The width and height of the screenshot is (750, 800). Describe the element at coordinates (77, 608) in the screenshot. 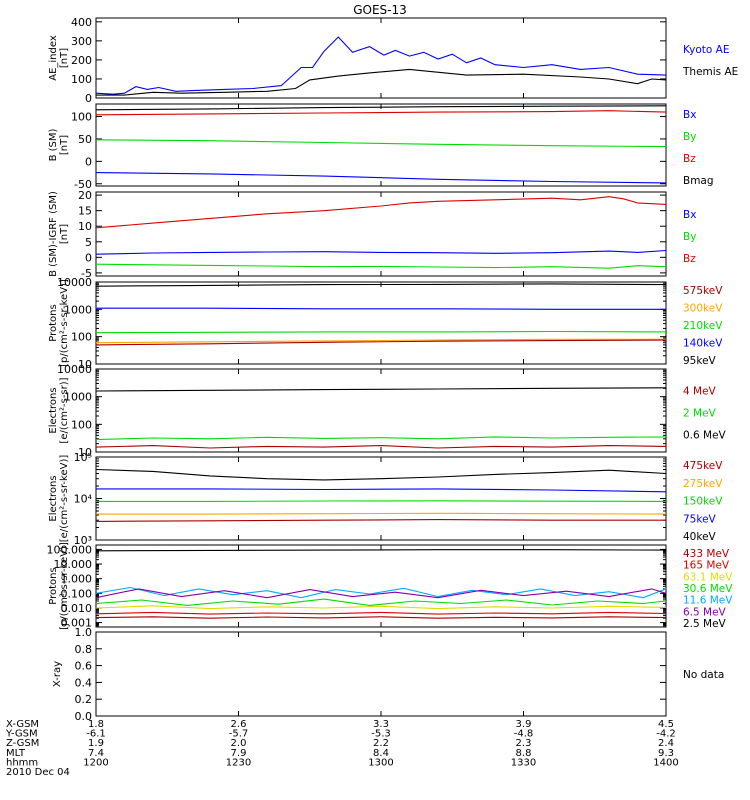

I see `y-tick-label: 0.010` at that location.